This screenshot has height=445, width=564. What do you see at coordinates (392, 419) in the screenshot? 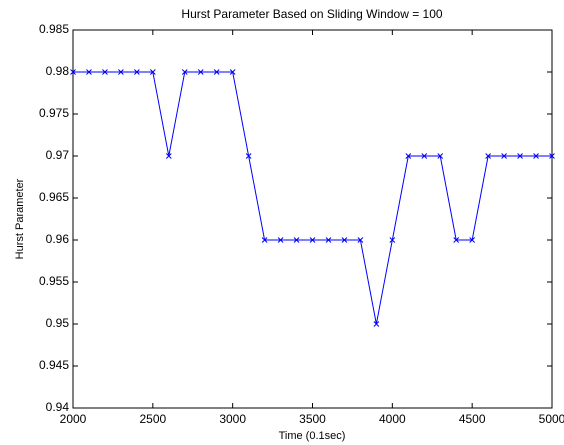
I see `x-tick-label: 4000` at bounding box center [392, 419].